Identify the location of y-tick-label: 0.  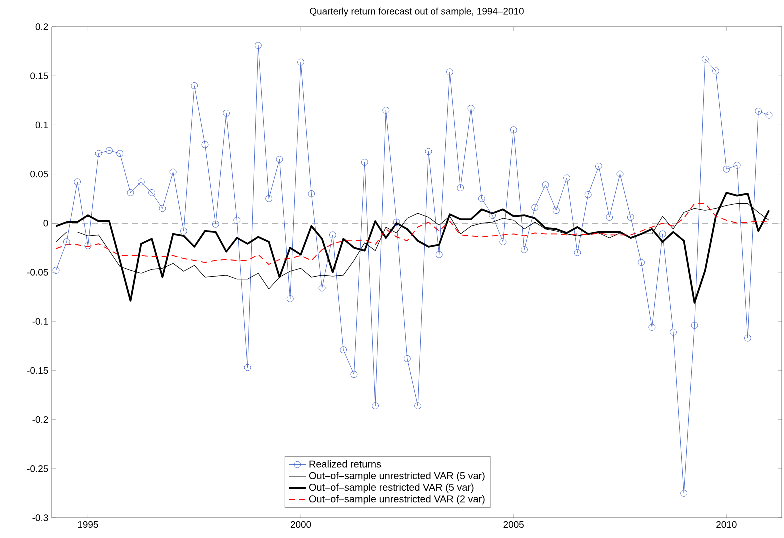
(46, 223).